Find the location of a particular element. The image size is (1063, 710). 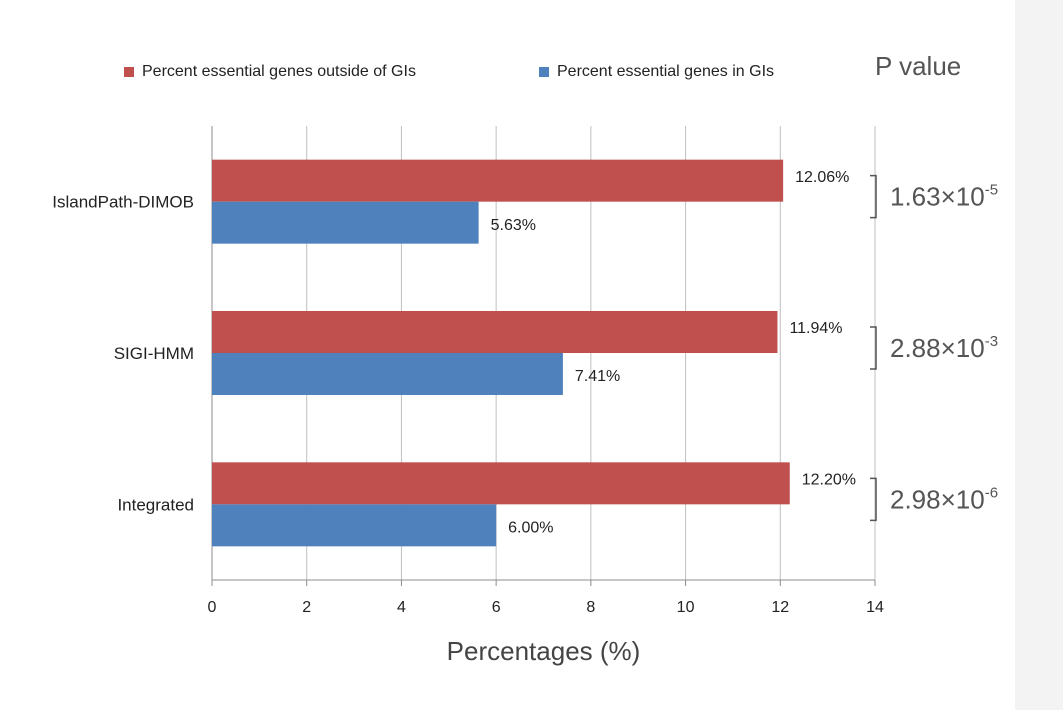

bar-in-gis-sigi-hmm is located at coordinates (387, 374).